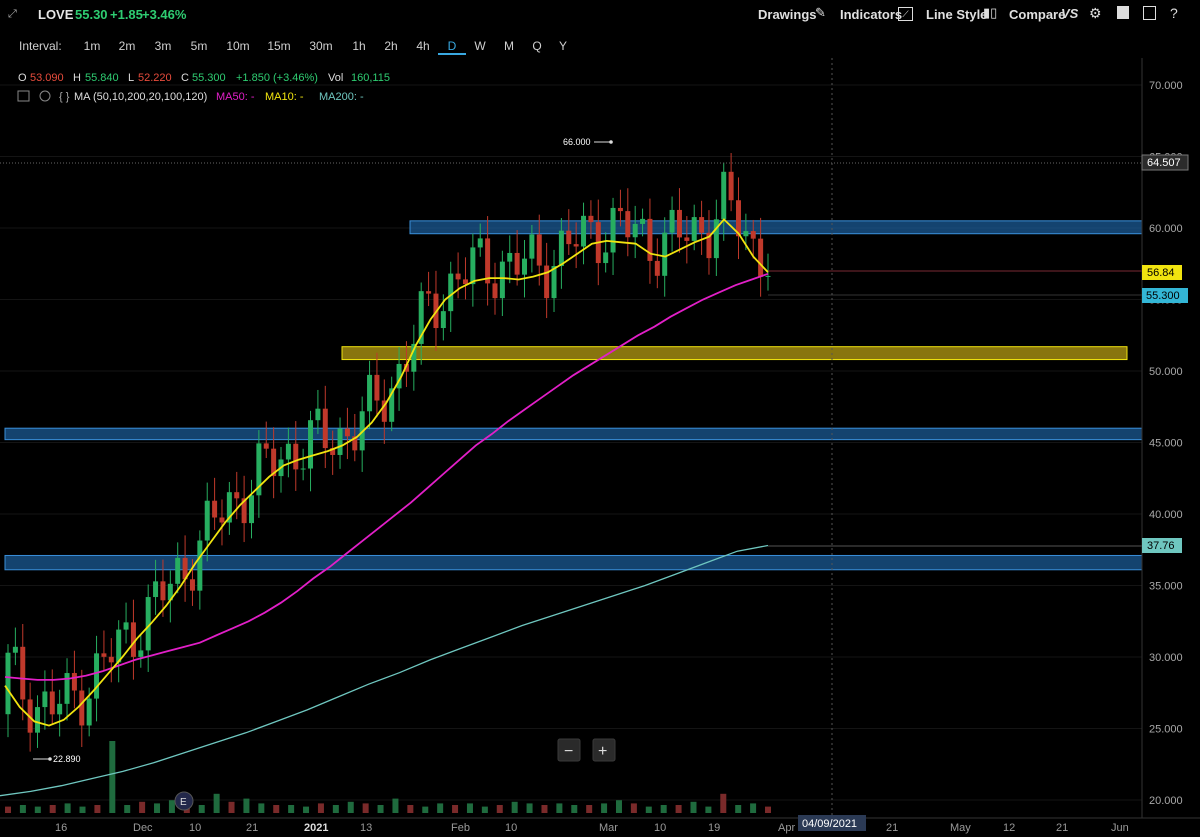 Image resolution: width=1200 pixels, height=837 pixels. Describe the element at coordinates (1174, 13) in the screenshot. I see `help-icon: ?` at that location.